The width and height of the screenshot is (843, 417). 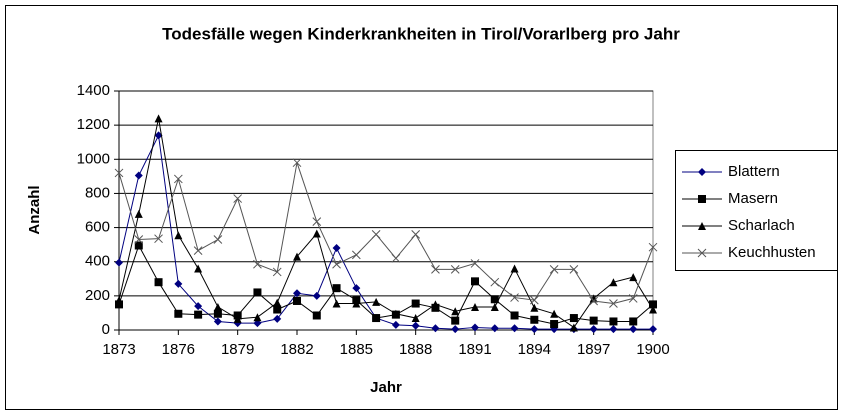 What do you see at coordinates (237, 349) in the screenshot?
I see `x-tick-label: 1879` at bounding box center [237, 349].